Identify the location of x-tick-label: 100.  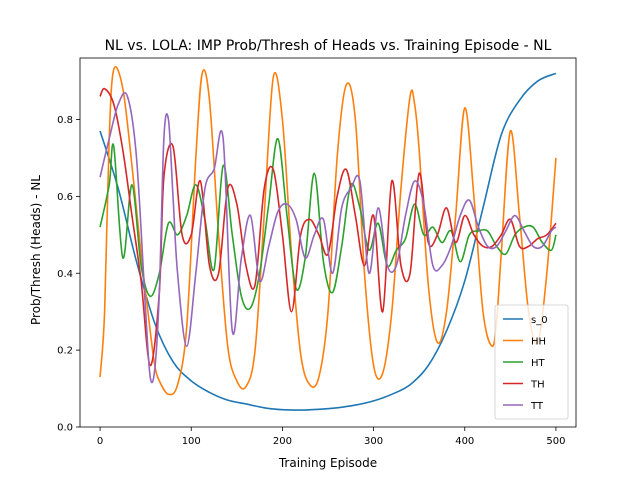
(191, 441).